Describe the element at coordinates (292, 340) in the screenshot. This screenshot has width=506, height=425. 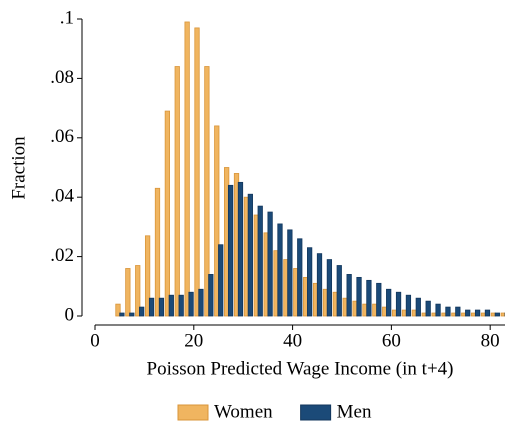
I see `x-tick-label: 40` at that location.